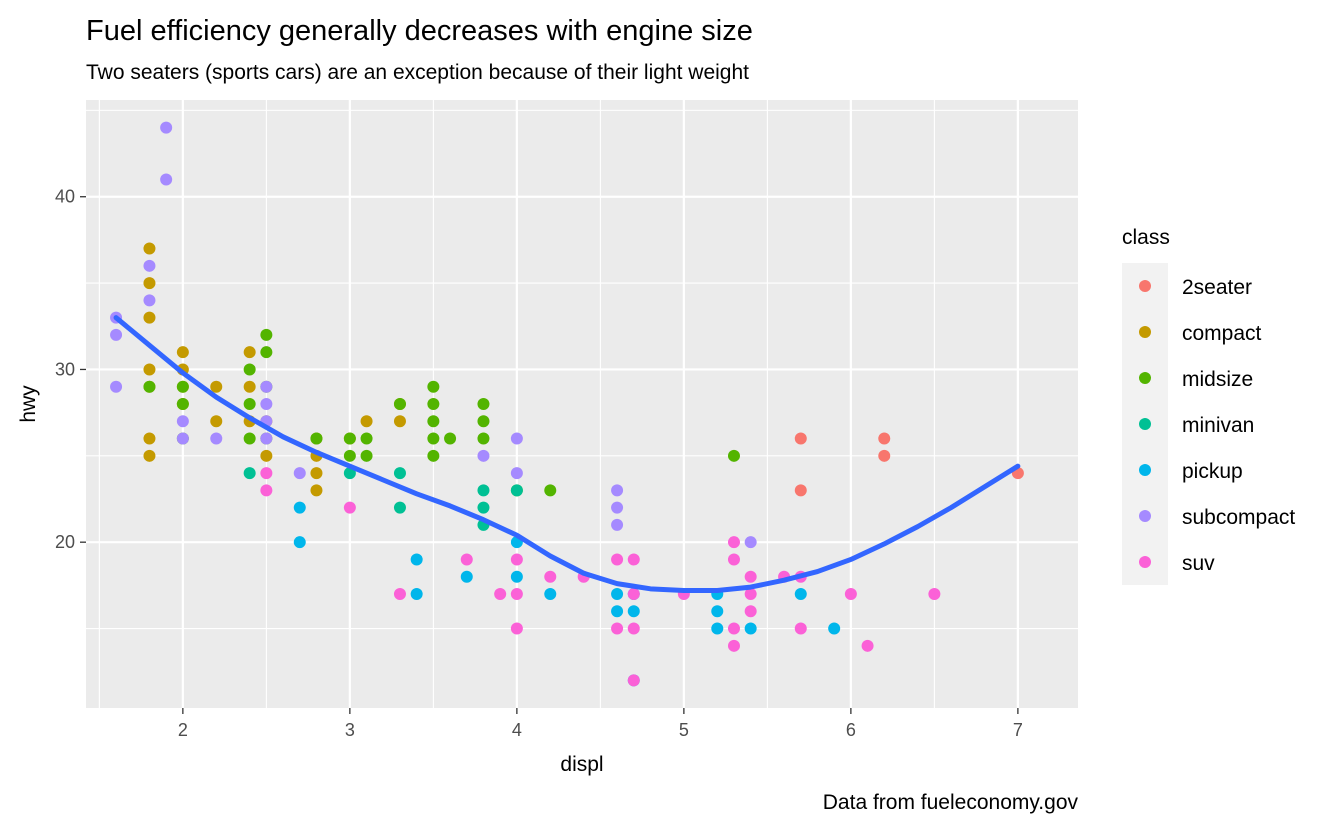 The width and height of the screenshot is (1344, 835). What do you see at coordinates (1145, 424) in the screenshot?
I see `legend-key-minivan` at bounding box center [1145, 424].